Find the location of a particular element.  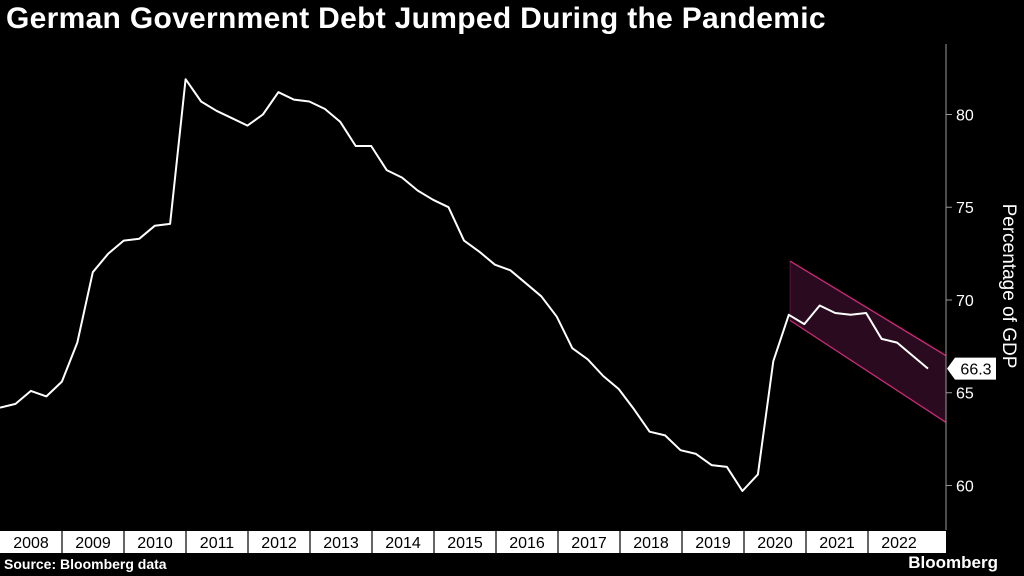

x-axis-band is located at coordinates (473, 542).